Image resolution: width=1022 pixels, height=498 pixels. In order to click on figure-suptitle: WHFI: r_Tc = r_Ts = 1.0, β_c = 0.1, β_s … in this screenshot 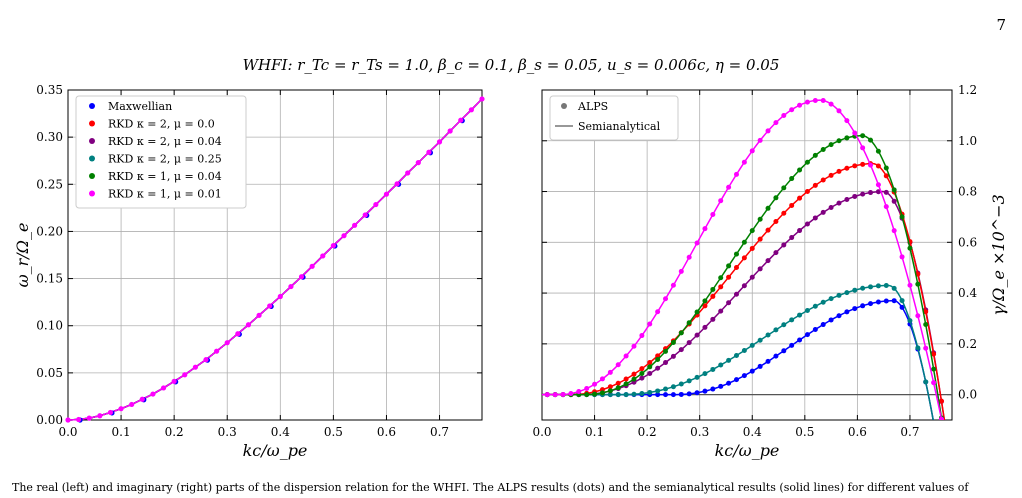, I will do `click(511, 65)`.